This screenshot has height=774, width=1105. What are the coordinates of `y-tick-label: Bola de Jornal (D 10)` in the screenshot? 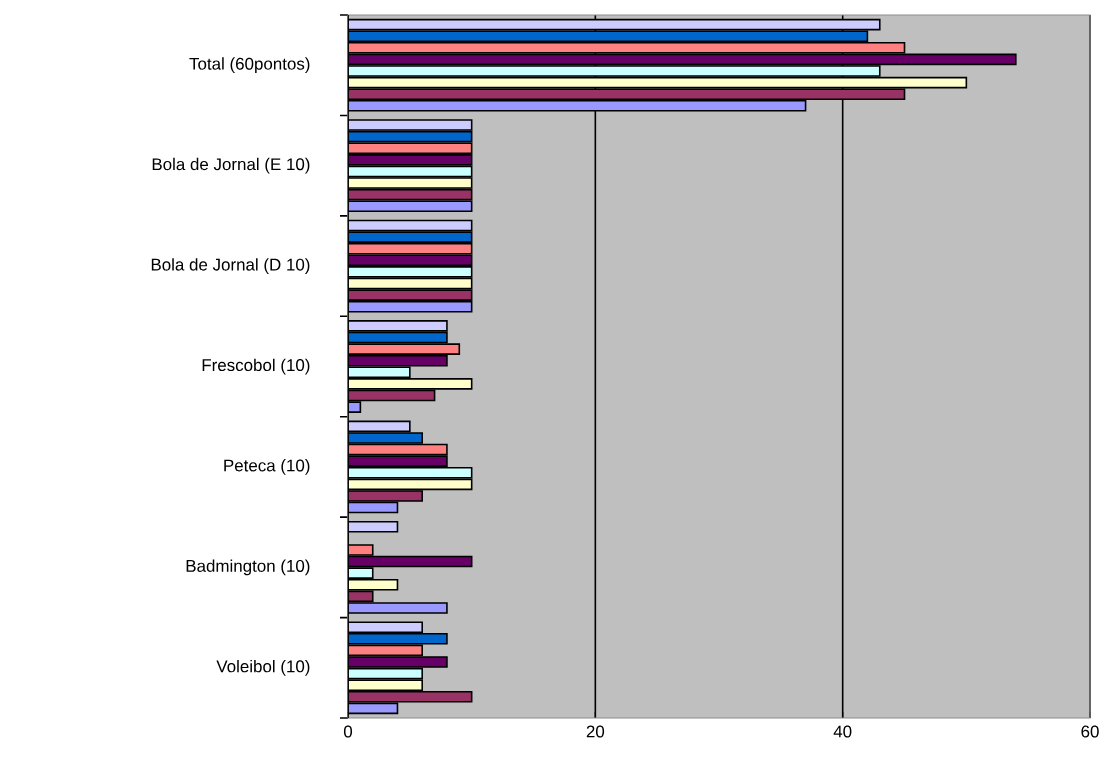 It's located at (230, 266).